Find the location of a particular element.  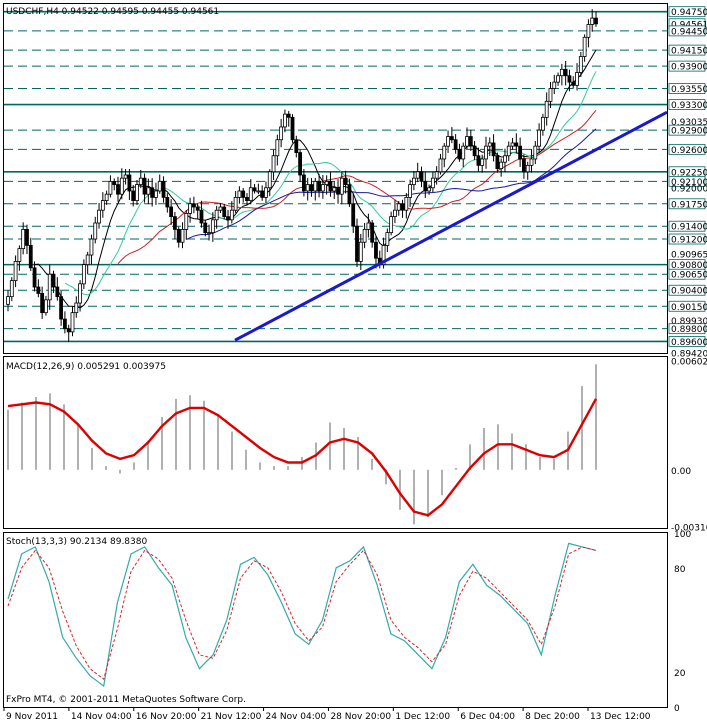

time-axis-label: 8 Dec 20:00 is located at coordinates (552, 717).